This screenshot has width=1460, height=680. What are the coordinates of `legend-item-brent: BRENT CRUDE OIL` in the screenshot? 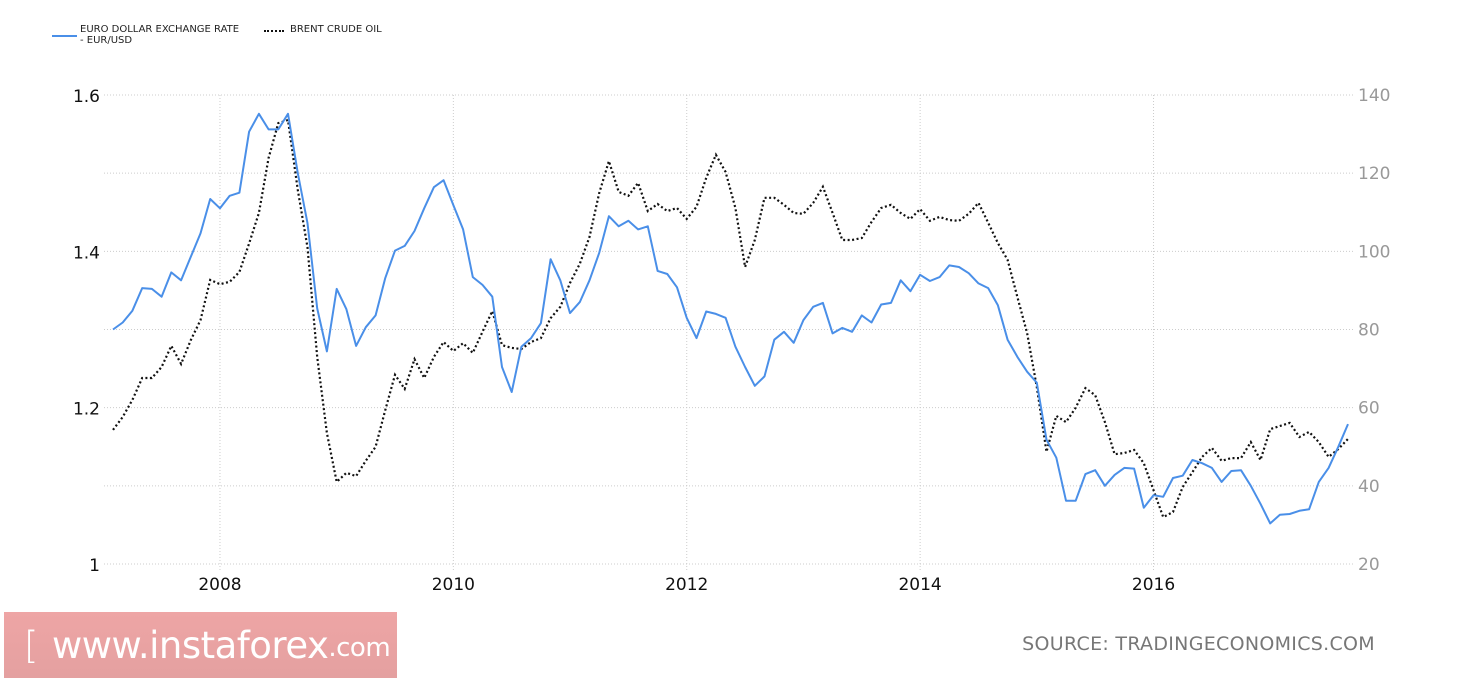 It's located at (323, 29).